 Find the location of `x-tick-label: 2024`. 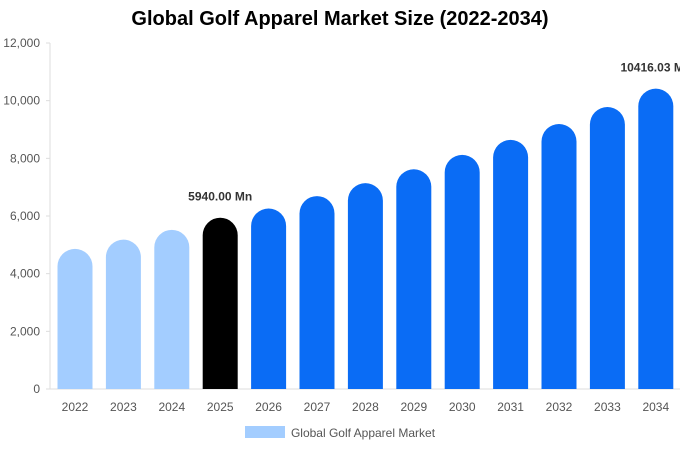

x-tick-label: 2024 is located at coordinates (171, 407).